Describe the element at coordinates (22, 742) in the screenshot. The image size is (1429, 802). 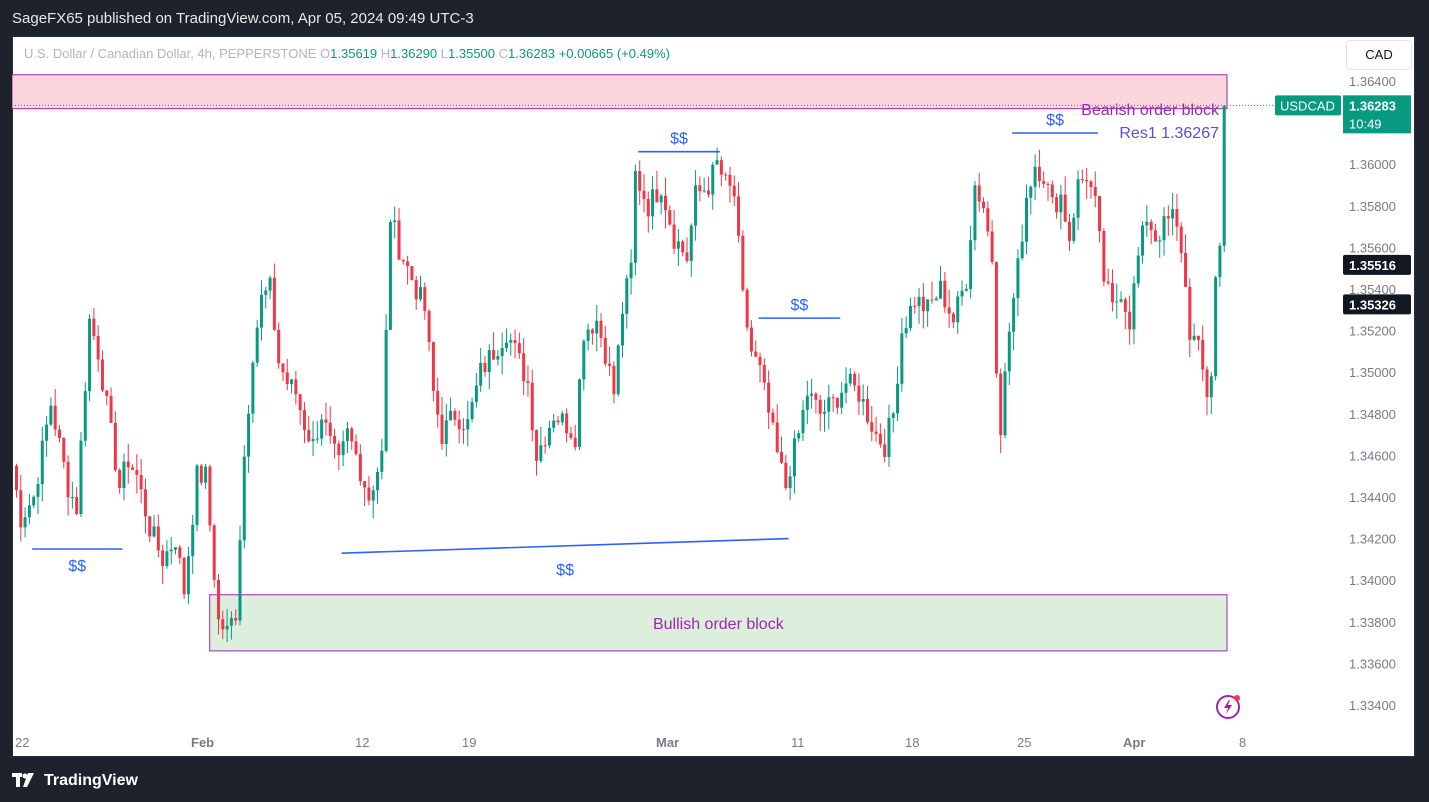
I see `time-tick-label: 22` at that location.